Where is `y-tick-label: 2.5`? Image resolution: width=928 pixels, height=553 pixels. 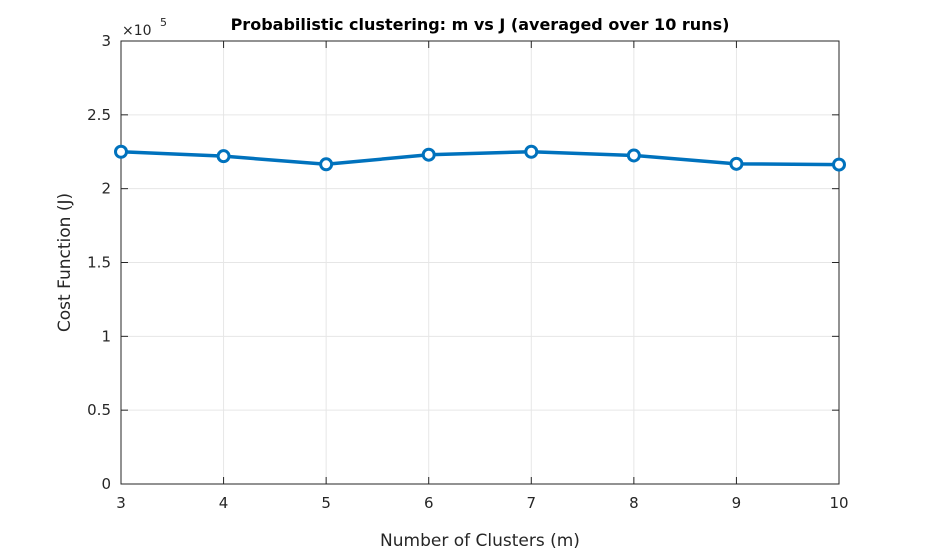
y-tick-label: 2.5 is located at coordinates (99, 115).